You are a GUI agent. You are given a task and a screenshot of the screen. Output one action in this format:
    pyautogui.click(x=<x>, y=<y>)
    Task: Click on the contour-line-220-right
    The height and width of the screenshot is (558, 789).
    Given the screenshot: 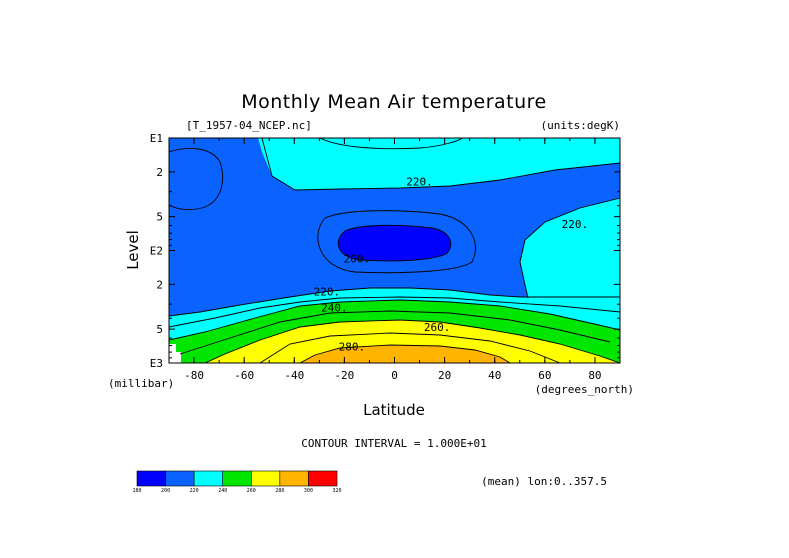 What is the action you would take?
    pyautogui.click(x=569, y=248)
    